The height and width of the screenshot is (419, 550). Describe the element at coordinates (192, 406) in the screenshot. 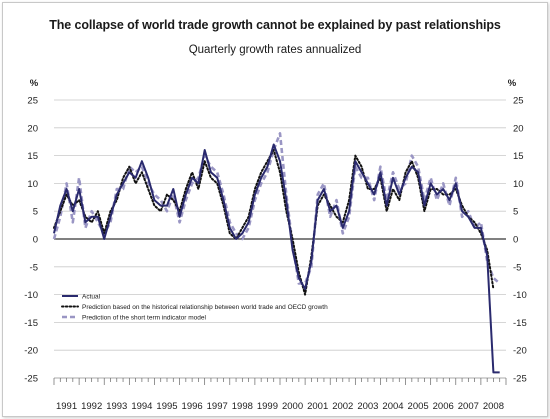

I see `x-tick-label: 1996` at that location.